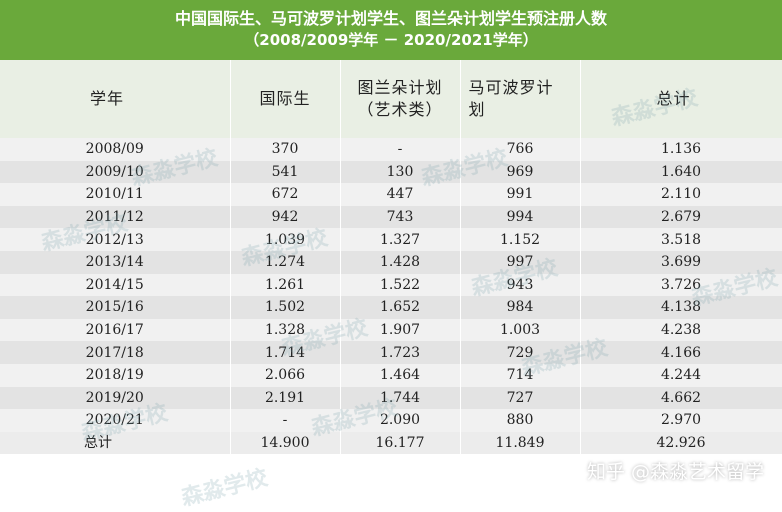  What do you see at coordinates (400, 262) in the screenshot?
I see `cell-turandot: 1.428` at bounding box center [400, 262].